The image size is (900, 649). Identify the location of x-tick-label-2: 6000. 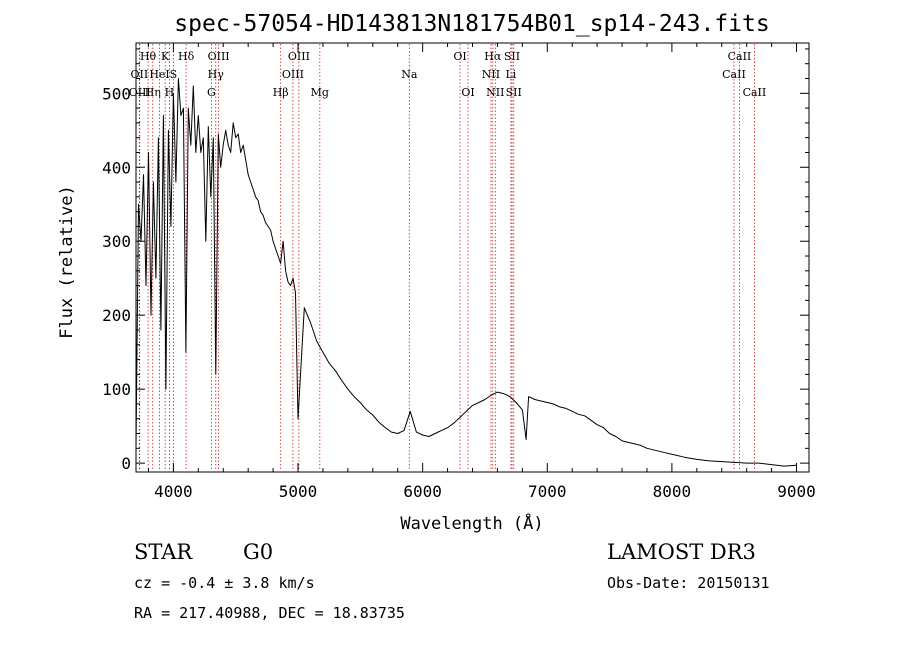
(422, 491).